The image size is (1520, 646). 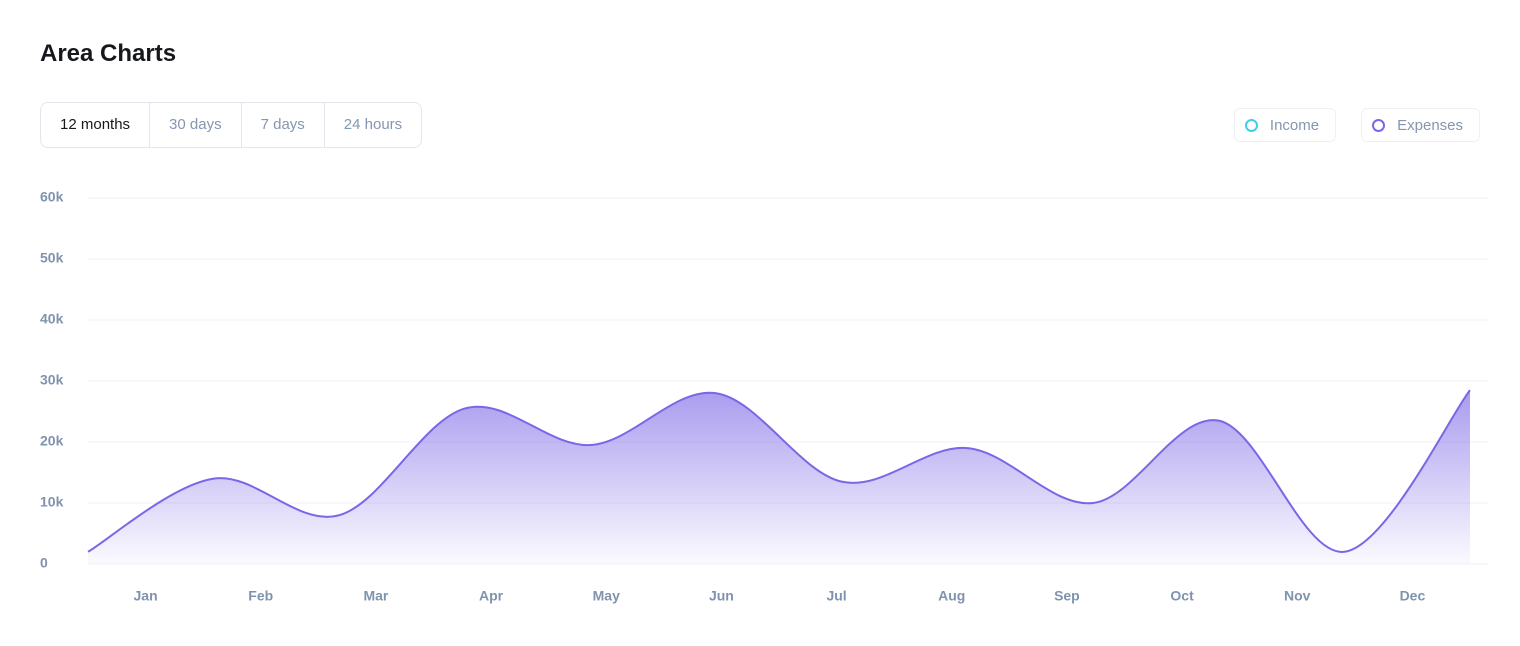 I want to click on x-tick-label: Sep, so click(x=1067, y=596).